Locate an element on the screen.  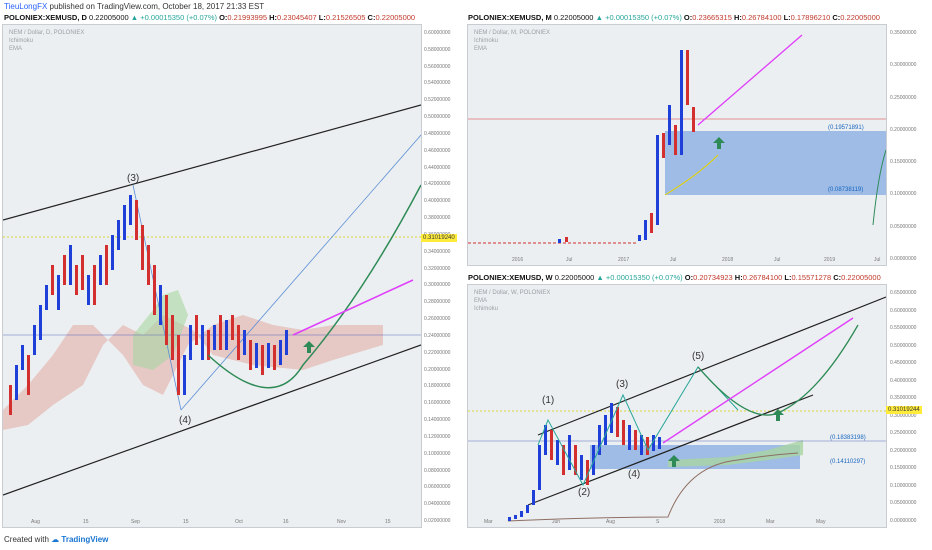
weekly-fib-bottom: (0.14110297) is located at coordinates (848, 462).